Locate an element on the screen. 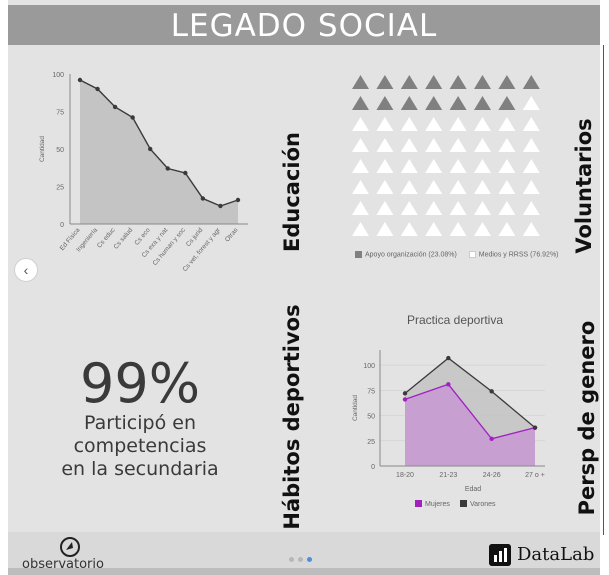 Image resolution: width=609 pixels, height=575 pixels. series-line is located at coordinates (159, 143).